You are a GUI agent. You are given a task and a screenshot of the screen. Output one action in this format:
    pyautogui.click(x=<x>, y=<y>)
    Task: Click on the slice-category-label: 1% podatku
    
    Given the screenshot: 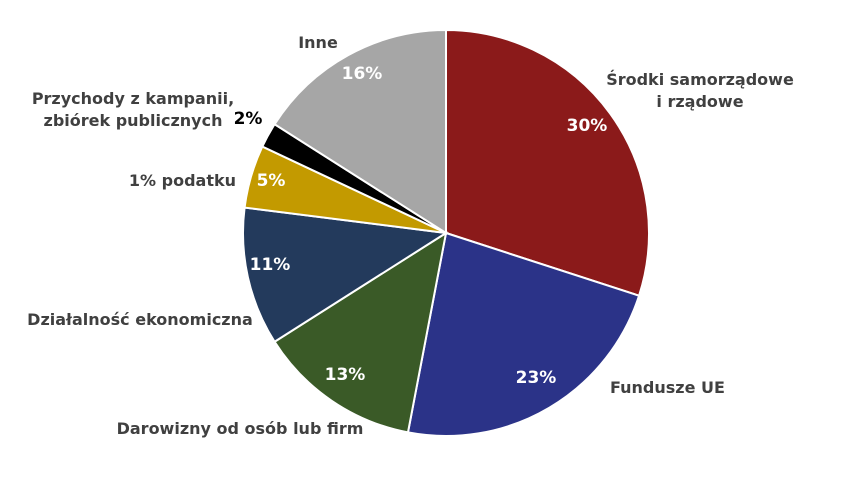 What is the action you would take?
    pyautogui.click(x=182, y=180)
    